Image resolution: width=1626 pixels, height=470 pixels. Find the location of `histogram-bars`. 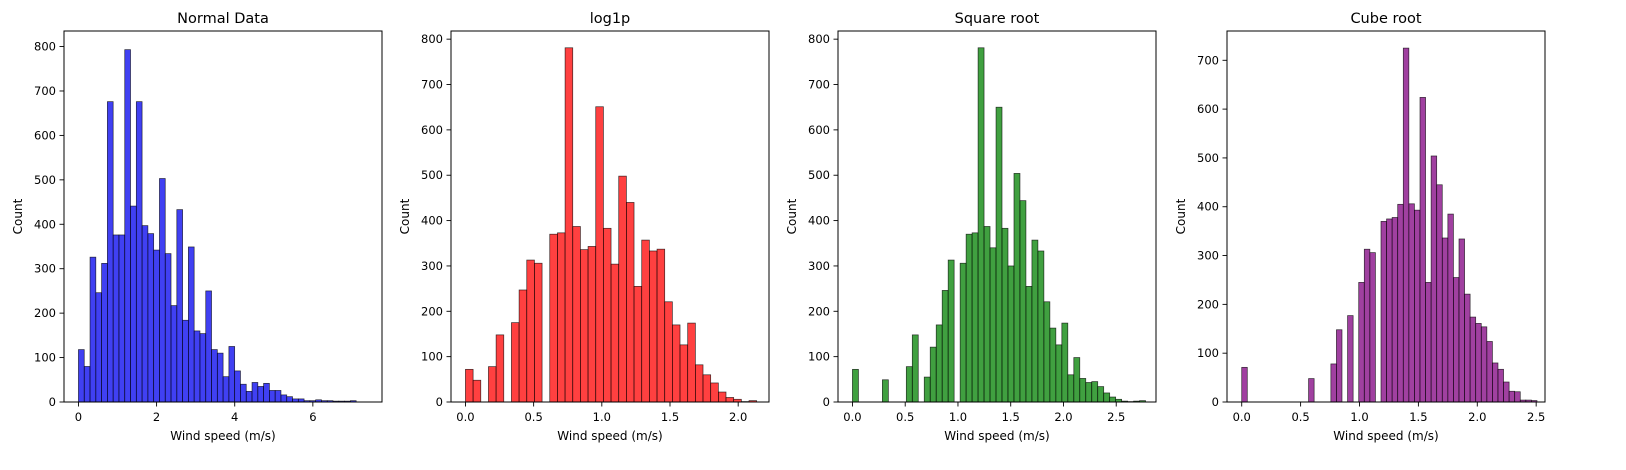

histogram-bars is located at coordinates (1389, 225).